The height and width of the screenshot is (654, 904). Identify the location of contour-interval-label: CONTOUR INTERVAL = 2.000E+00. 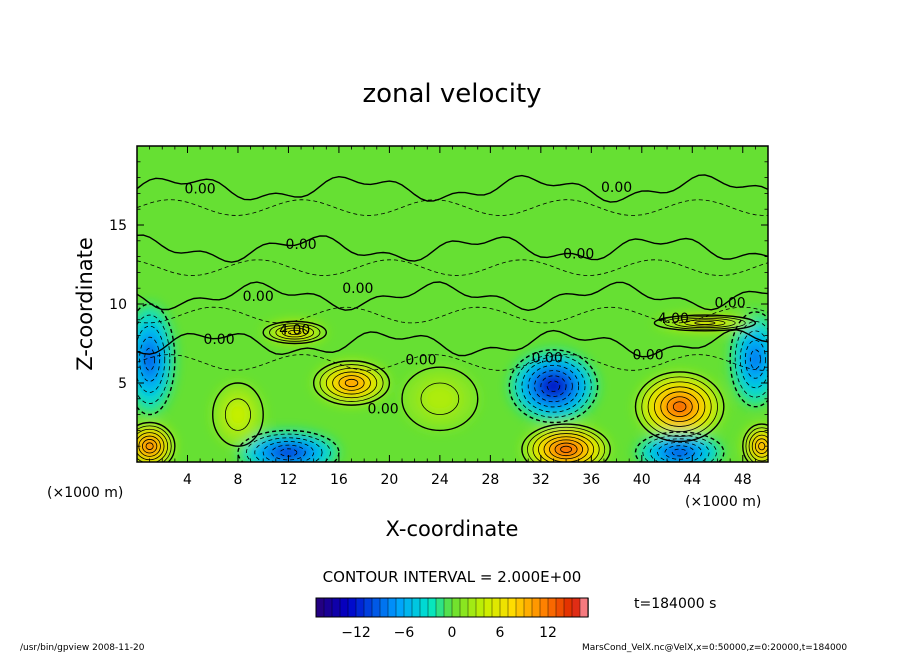
(452, 577).